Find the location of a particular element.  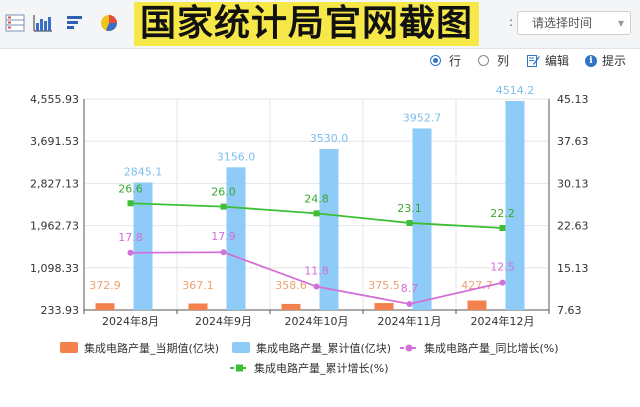

data-label-current: 375.5 is located at coordinates (384, 285).